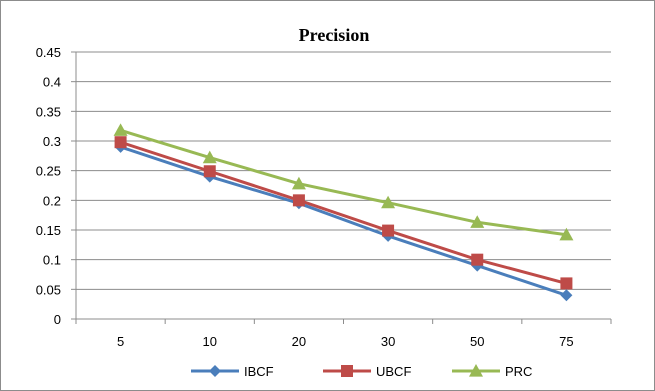 The height and width of the screenshot is (391, 655). I want to click on y-tick-label: 0.25, so click(48, 171).